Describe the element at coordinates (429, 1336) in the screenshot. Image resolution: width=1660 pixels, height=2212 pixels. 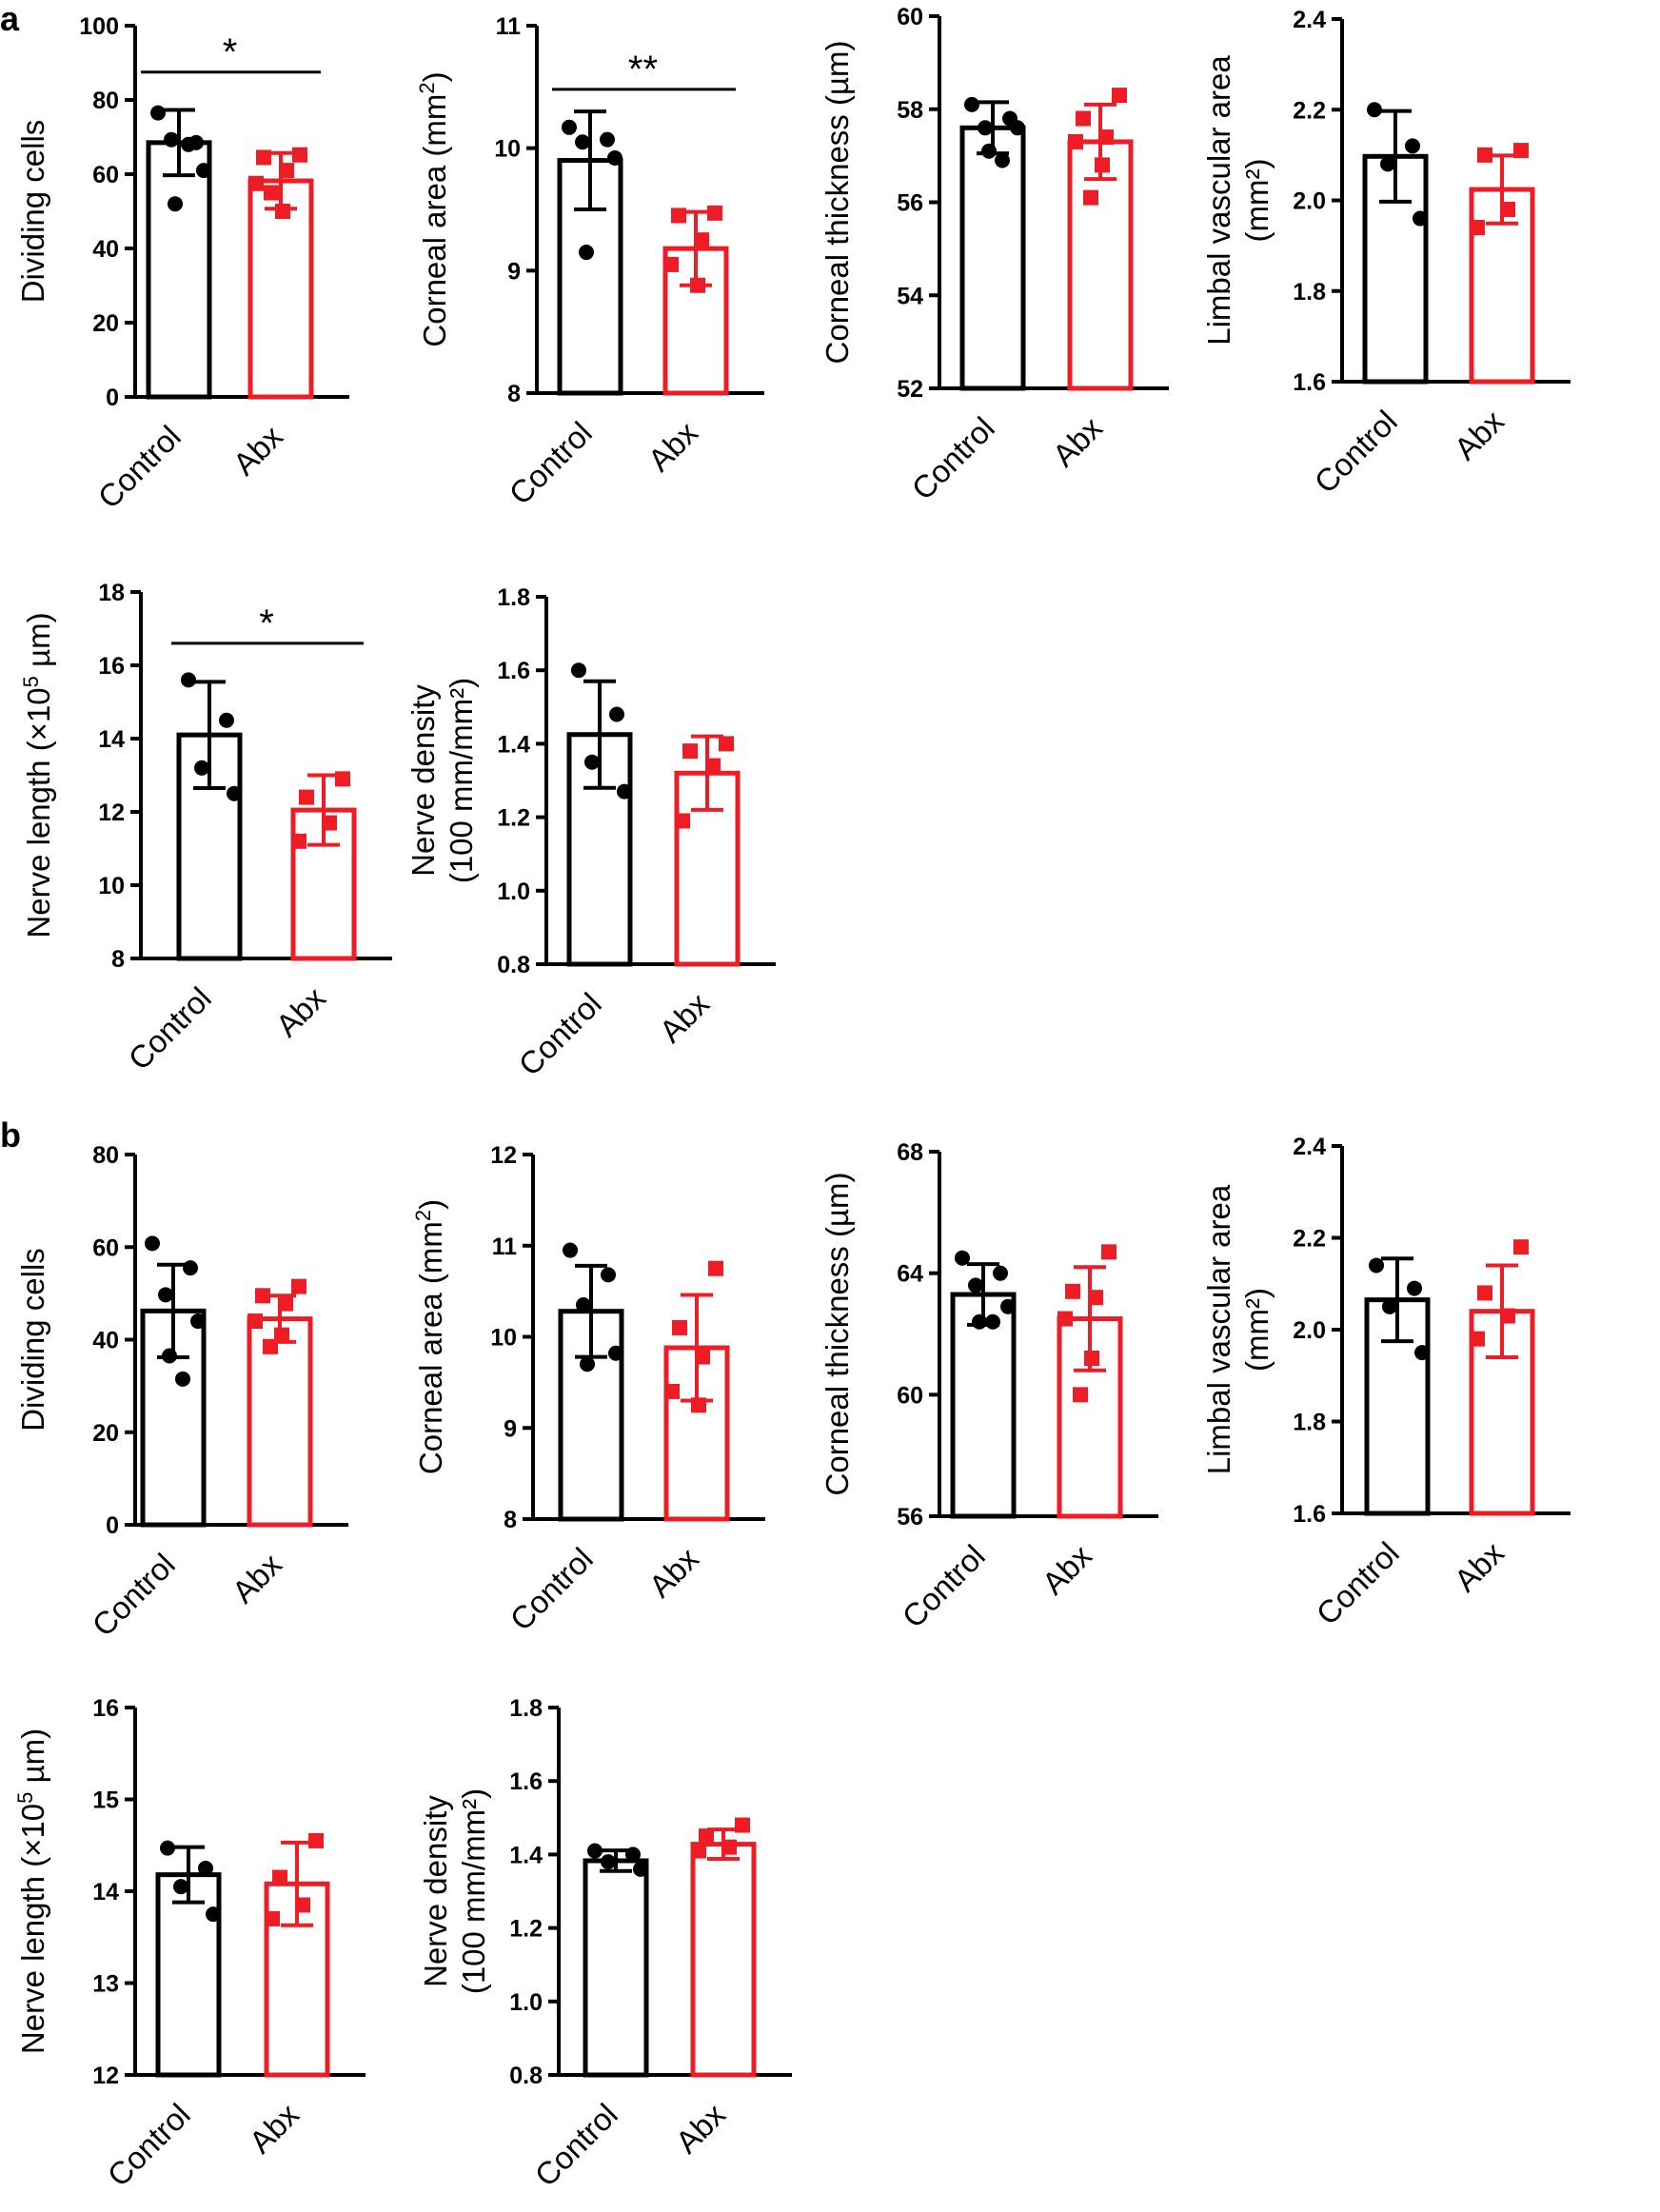
I see `y-axis-label: Corneal area (mm2)` at that location.